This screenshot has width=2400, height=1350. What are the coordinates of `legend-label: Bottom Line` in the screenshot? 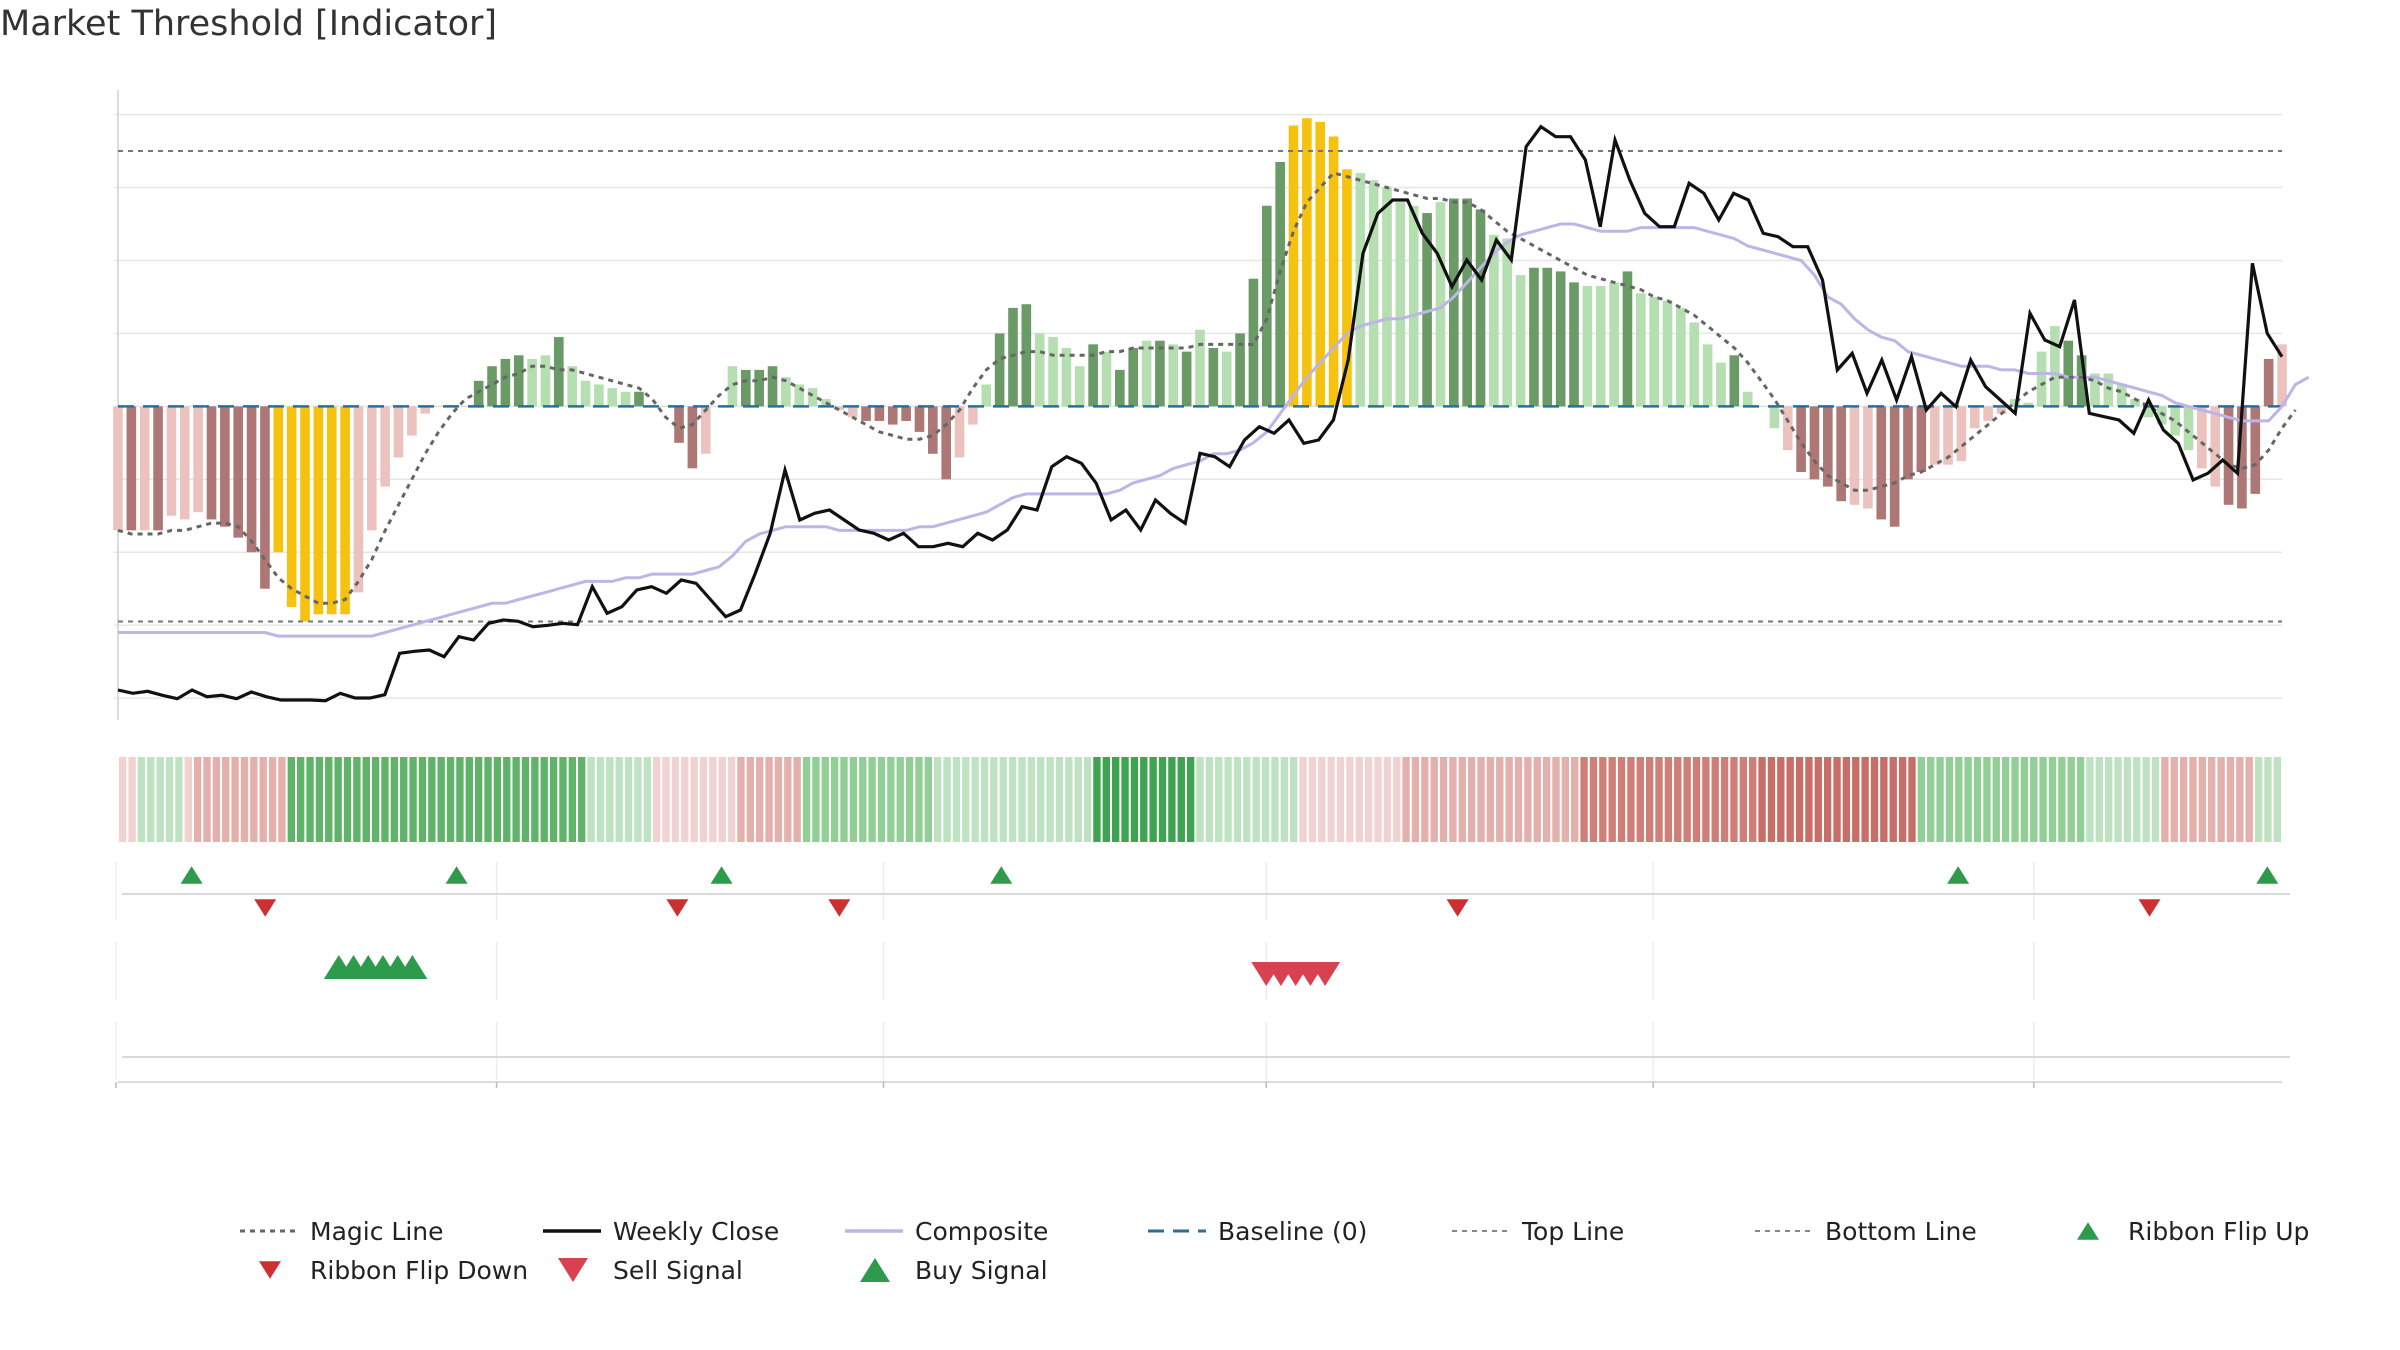 It's located at (1901, 1231).